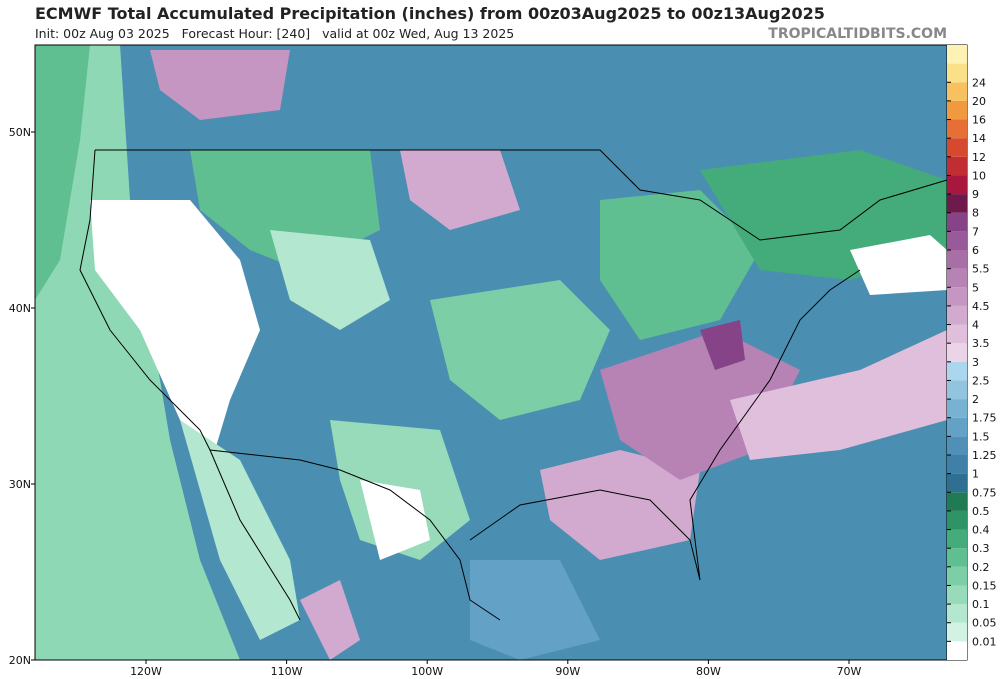  What do you see at coordinates (979, 157) in the screenshot?
I see `colorbar-label: 12` at bounding box center [979, 157].